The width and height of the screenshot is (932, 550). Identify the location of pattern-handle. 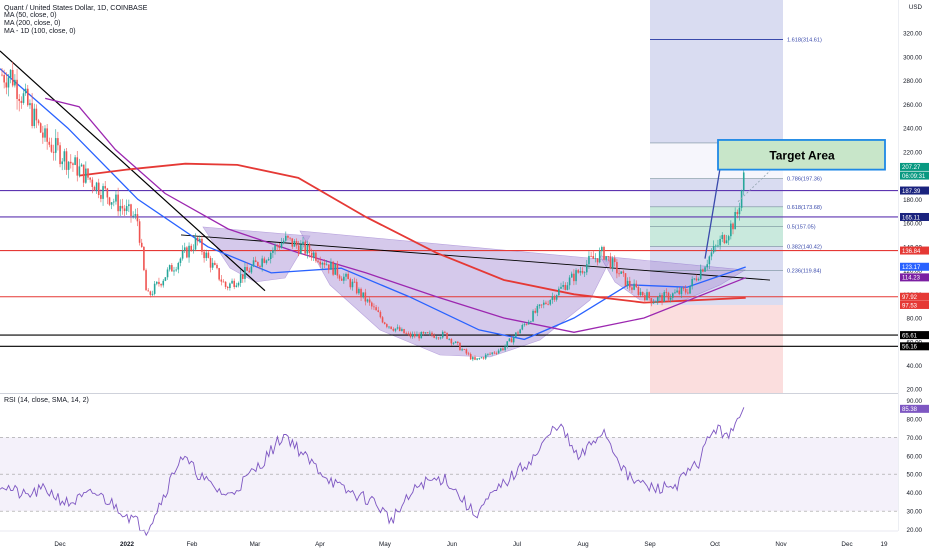
(672, 279).